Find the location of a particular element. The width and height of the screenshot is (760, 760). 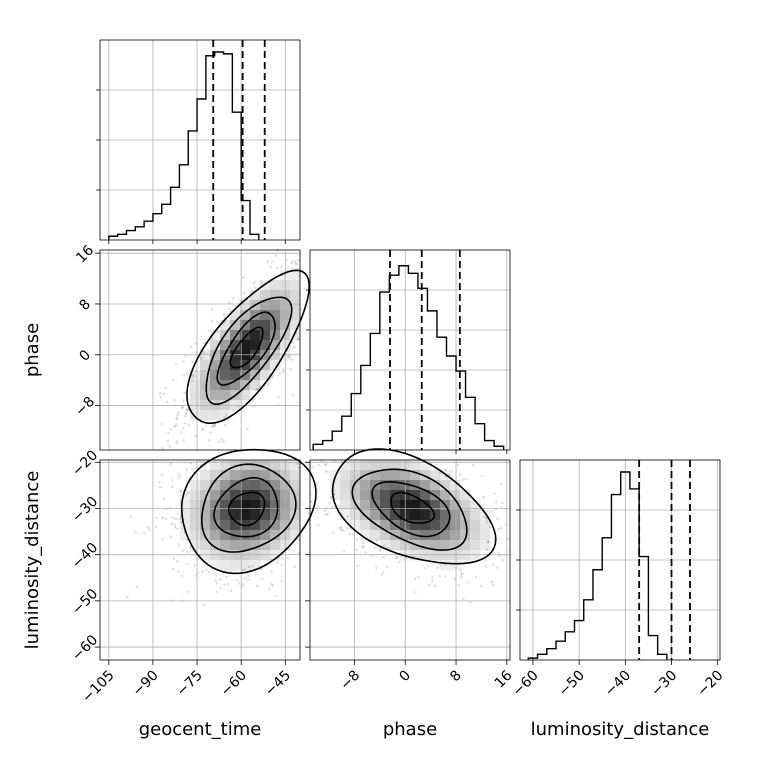

panel-luminosity_distance-vs-phase is located at coordinates (410, 560).